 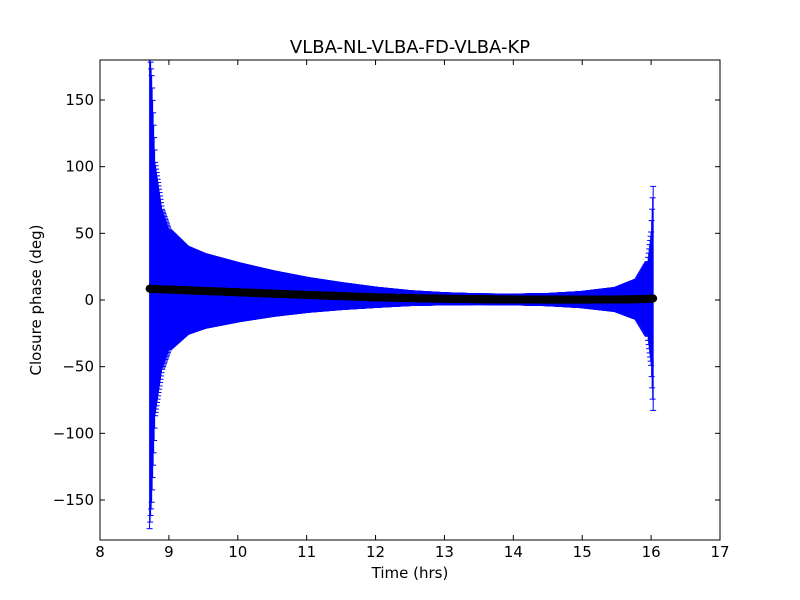 What do you see at coordinates (444, 552) in the screenshot?
I see `x-tick-label: 13` at bounding box center [444, 552].